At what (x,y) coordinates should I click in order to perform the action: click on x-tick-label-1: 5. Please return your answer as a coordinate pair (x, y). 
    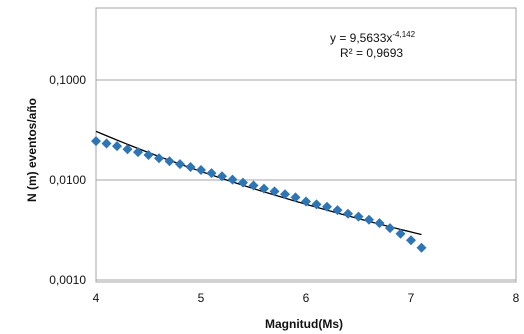
    Looking at the image, I should click on (201, 298).